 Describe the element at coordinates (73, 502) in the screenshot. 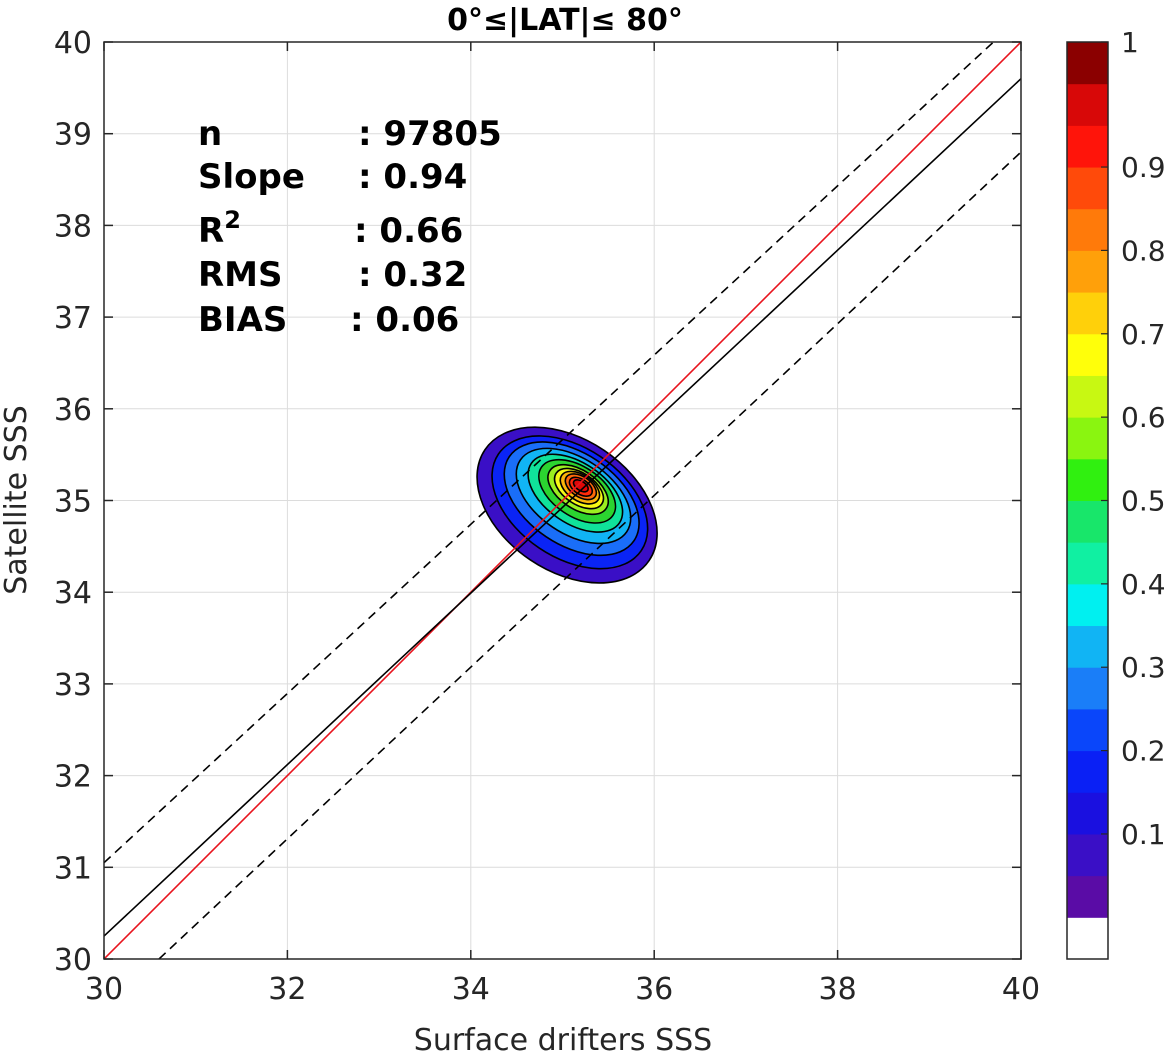

I see `y-tick-label: 35` at that location.